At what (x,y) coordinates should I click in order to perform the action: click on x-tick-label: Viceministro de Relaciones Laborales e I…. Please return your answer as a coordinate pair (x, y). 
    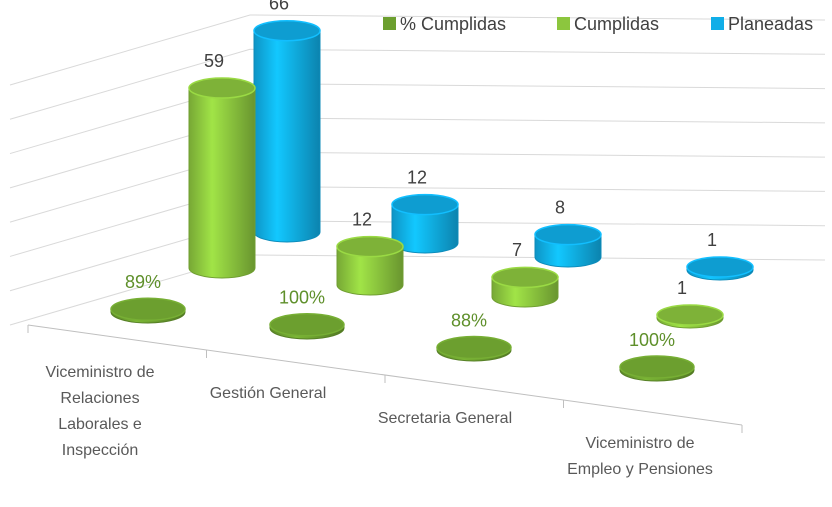
    Looking at the image, I should click on (100, 411).